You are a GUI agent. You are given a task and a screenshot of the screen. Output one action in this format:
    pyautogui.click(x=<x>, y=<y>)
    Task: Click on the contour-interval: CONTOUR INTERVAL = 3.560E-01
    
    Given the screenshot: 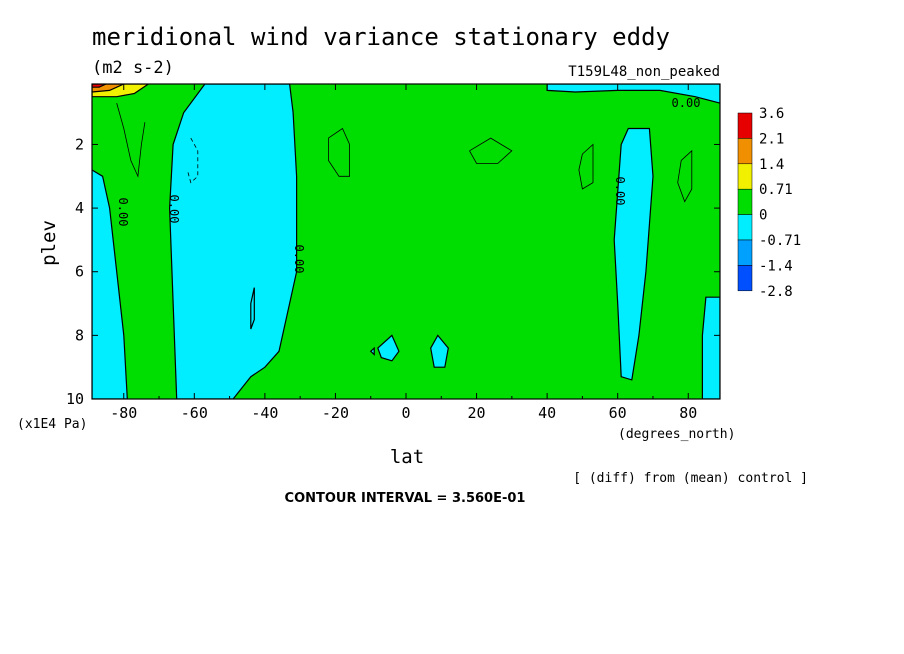 What is the action you would take?
    pyautogui.click(x=405, y=498)
    